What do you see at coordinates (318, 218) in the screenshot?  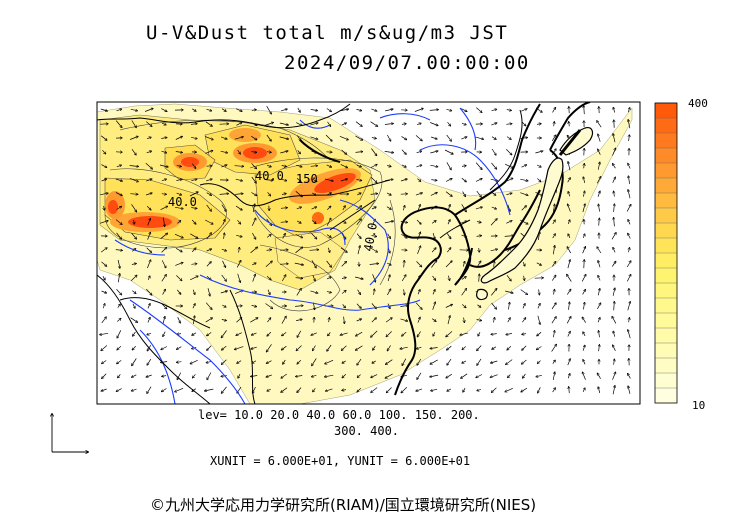 I see `dust-core-g` at bounding box center [318, 218].